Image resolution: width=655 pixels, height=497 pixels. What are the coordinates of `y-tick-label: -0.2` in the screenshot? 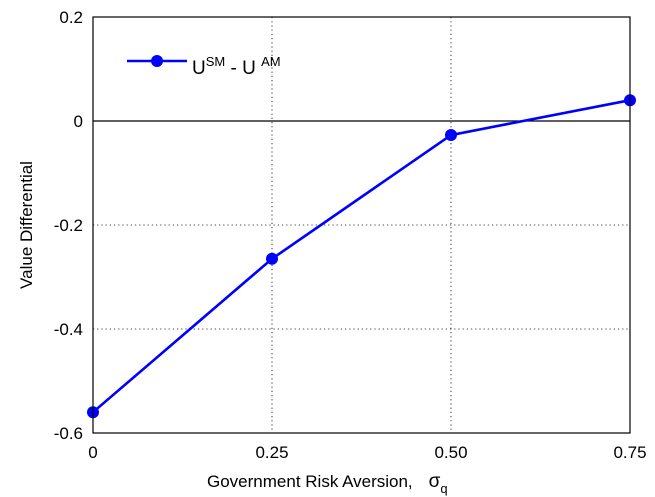 It's located at (68, 225).